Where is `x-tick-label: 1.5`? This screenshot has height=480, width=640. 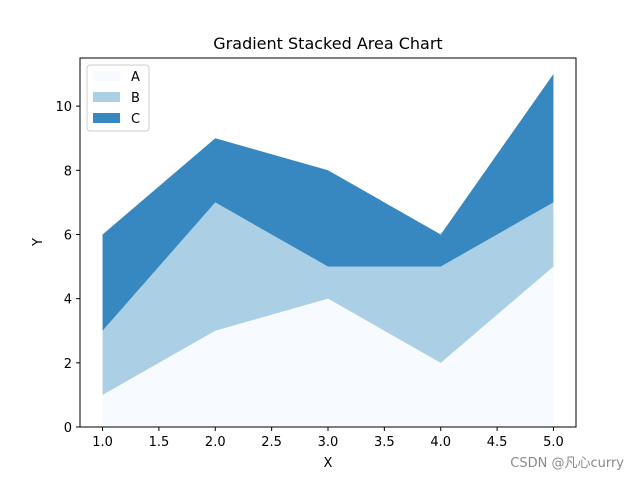
x-tick-label: 1.5 is located at coordinates (159, 442).